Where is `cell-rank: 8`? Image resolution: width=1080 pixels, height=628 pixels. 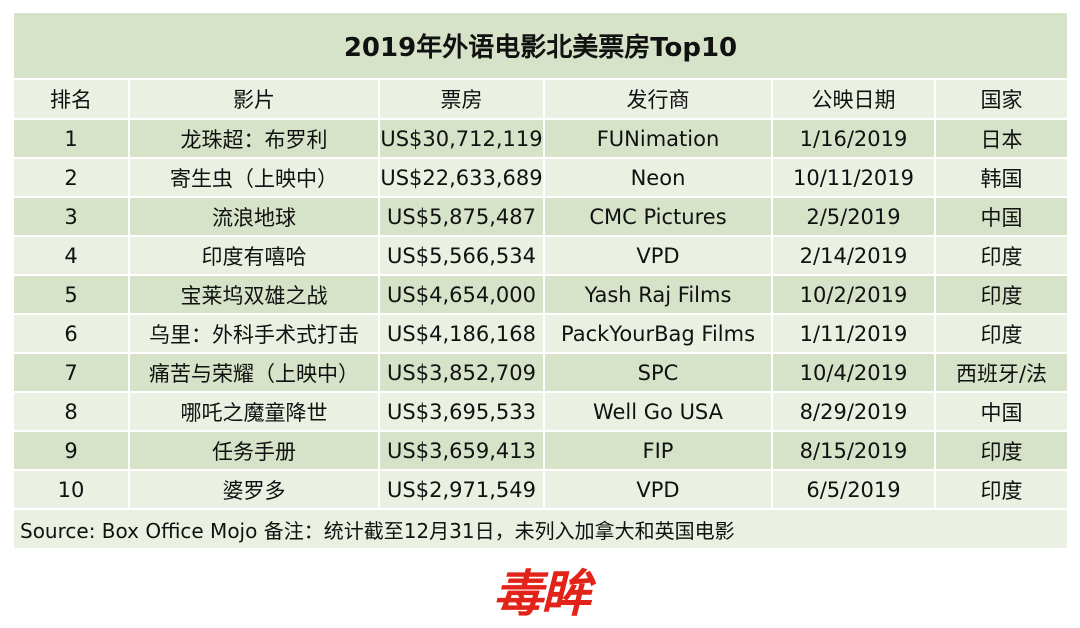 cell-rank: 8 is located at coordinates (72, 412).